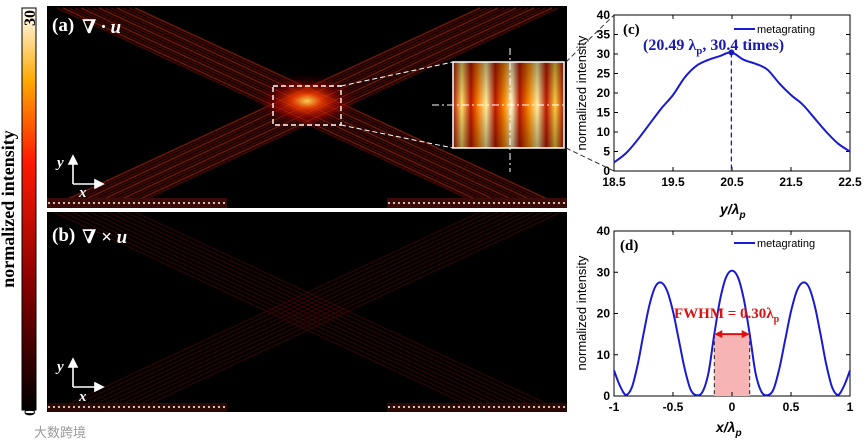 The height and width of the screenshot is (444, 865). Describe the element at coordinates (741, 215) in the screenshot. I see `chart-c-xlabel-sub: p` at that location.